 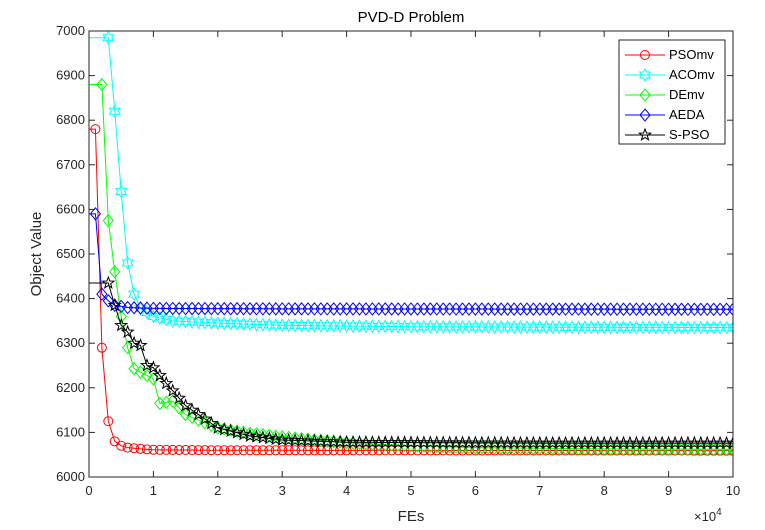 What do you see at coordinates (346, 490) in the screenshot?
I see `x-tick-label: 4` at bounding box center [346, 490].